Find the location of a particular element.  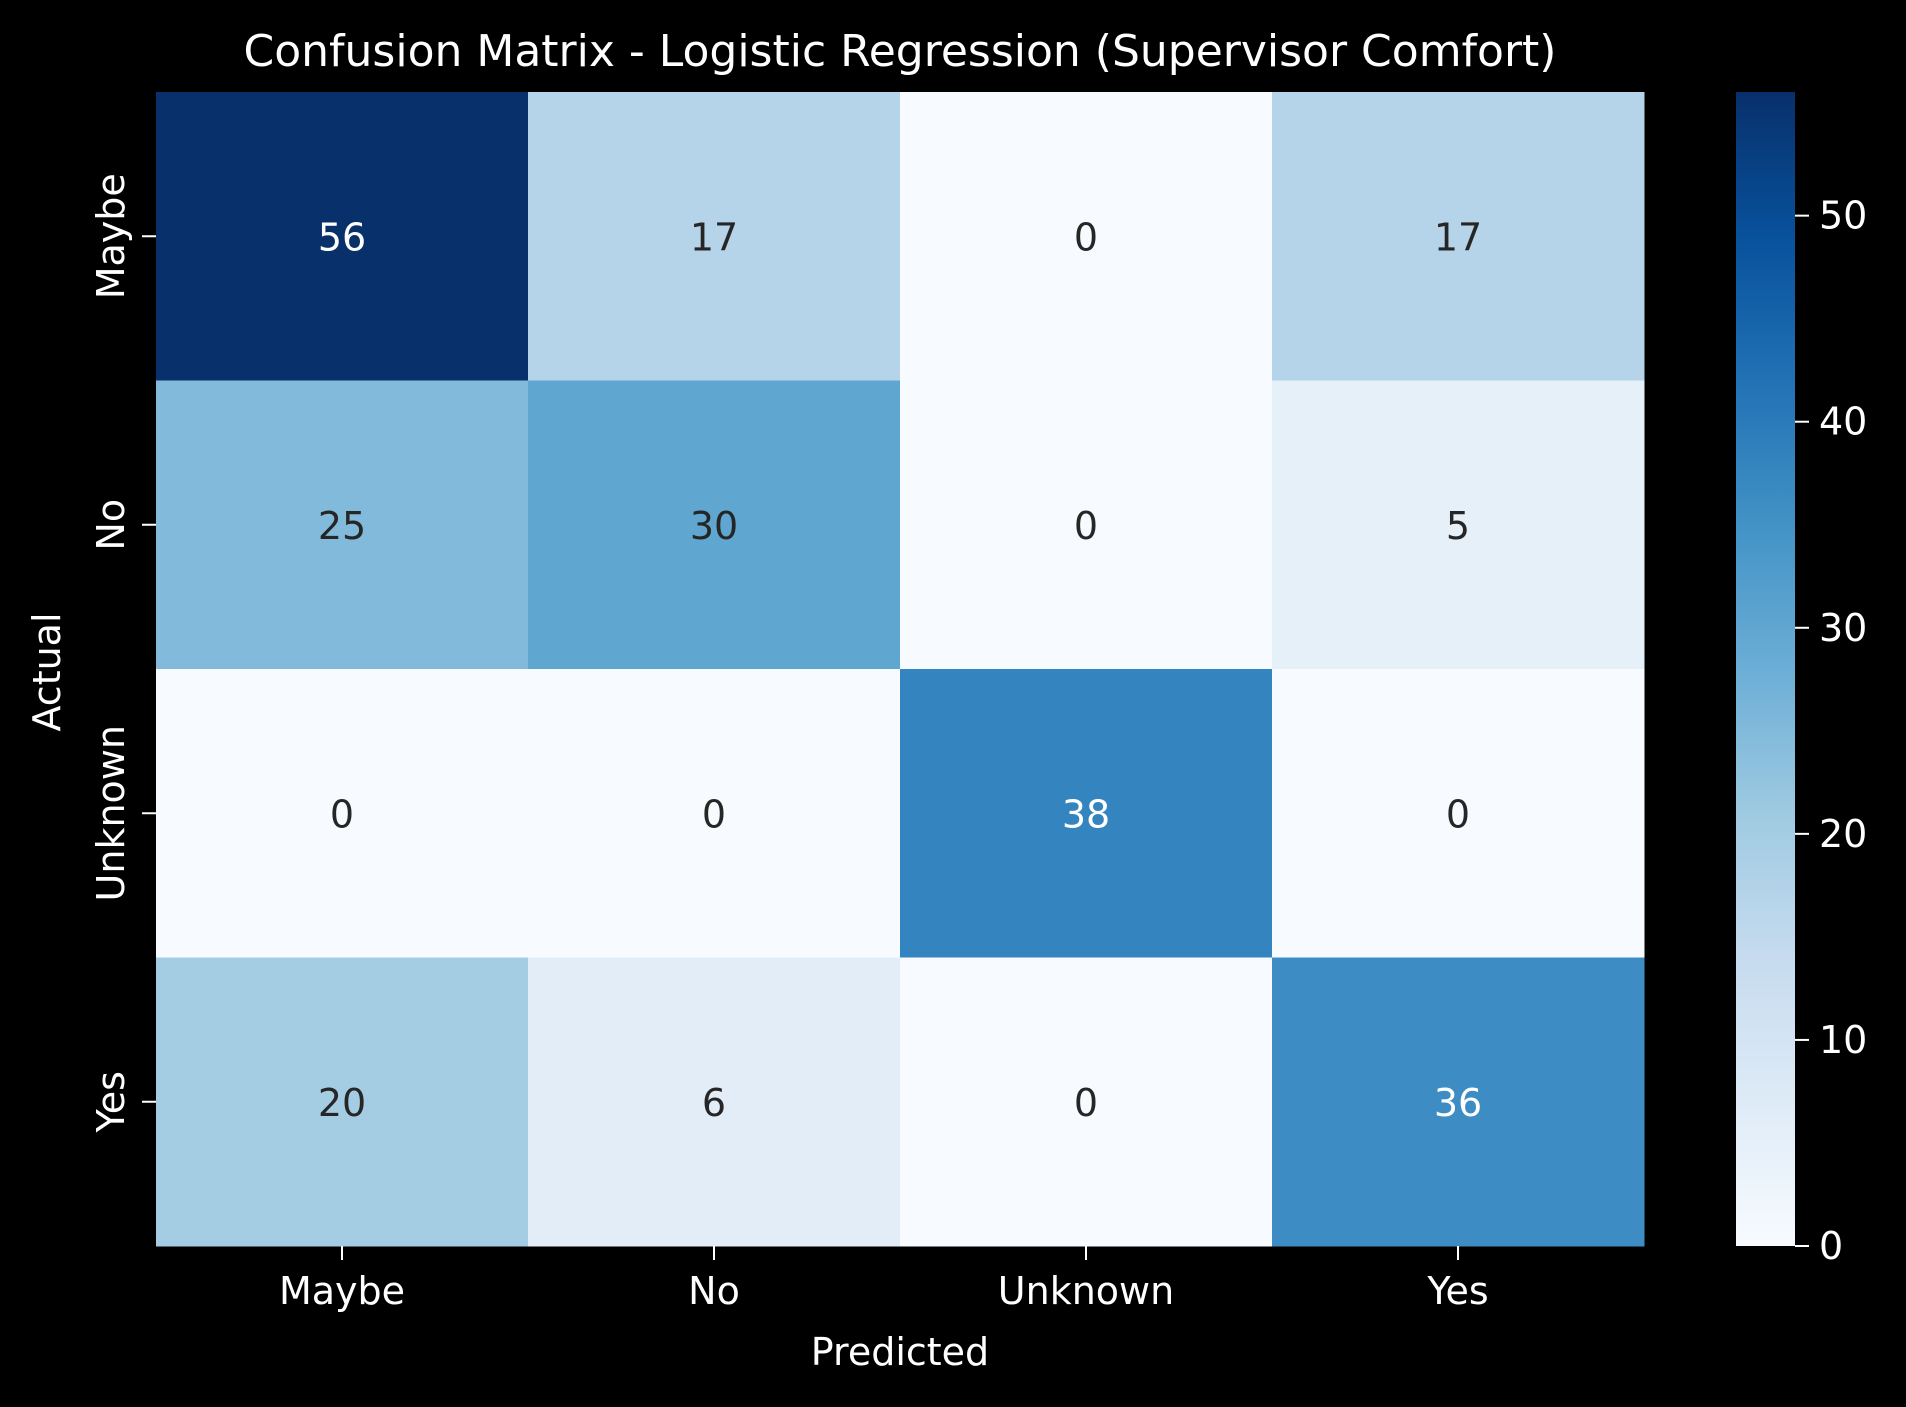

cell-annotation-1-3: 5 is located at coordinates (1458, 526).